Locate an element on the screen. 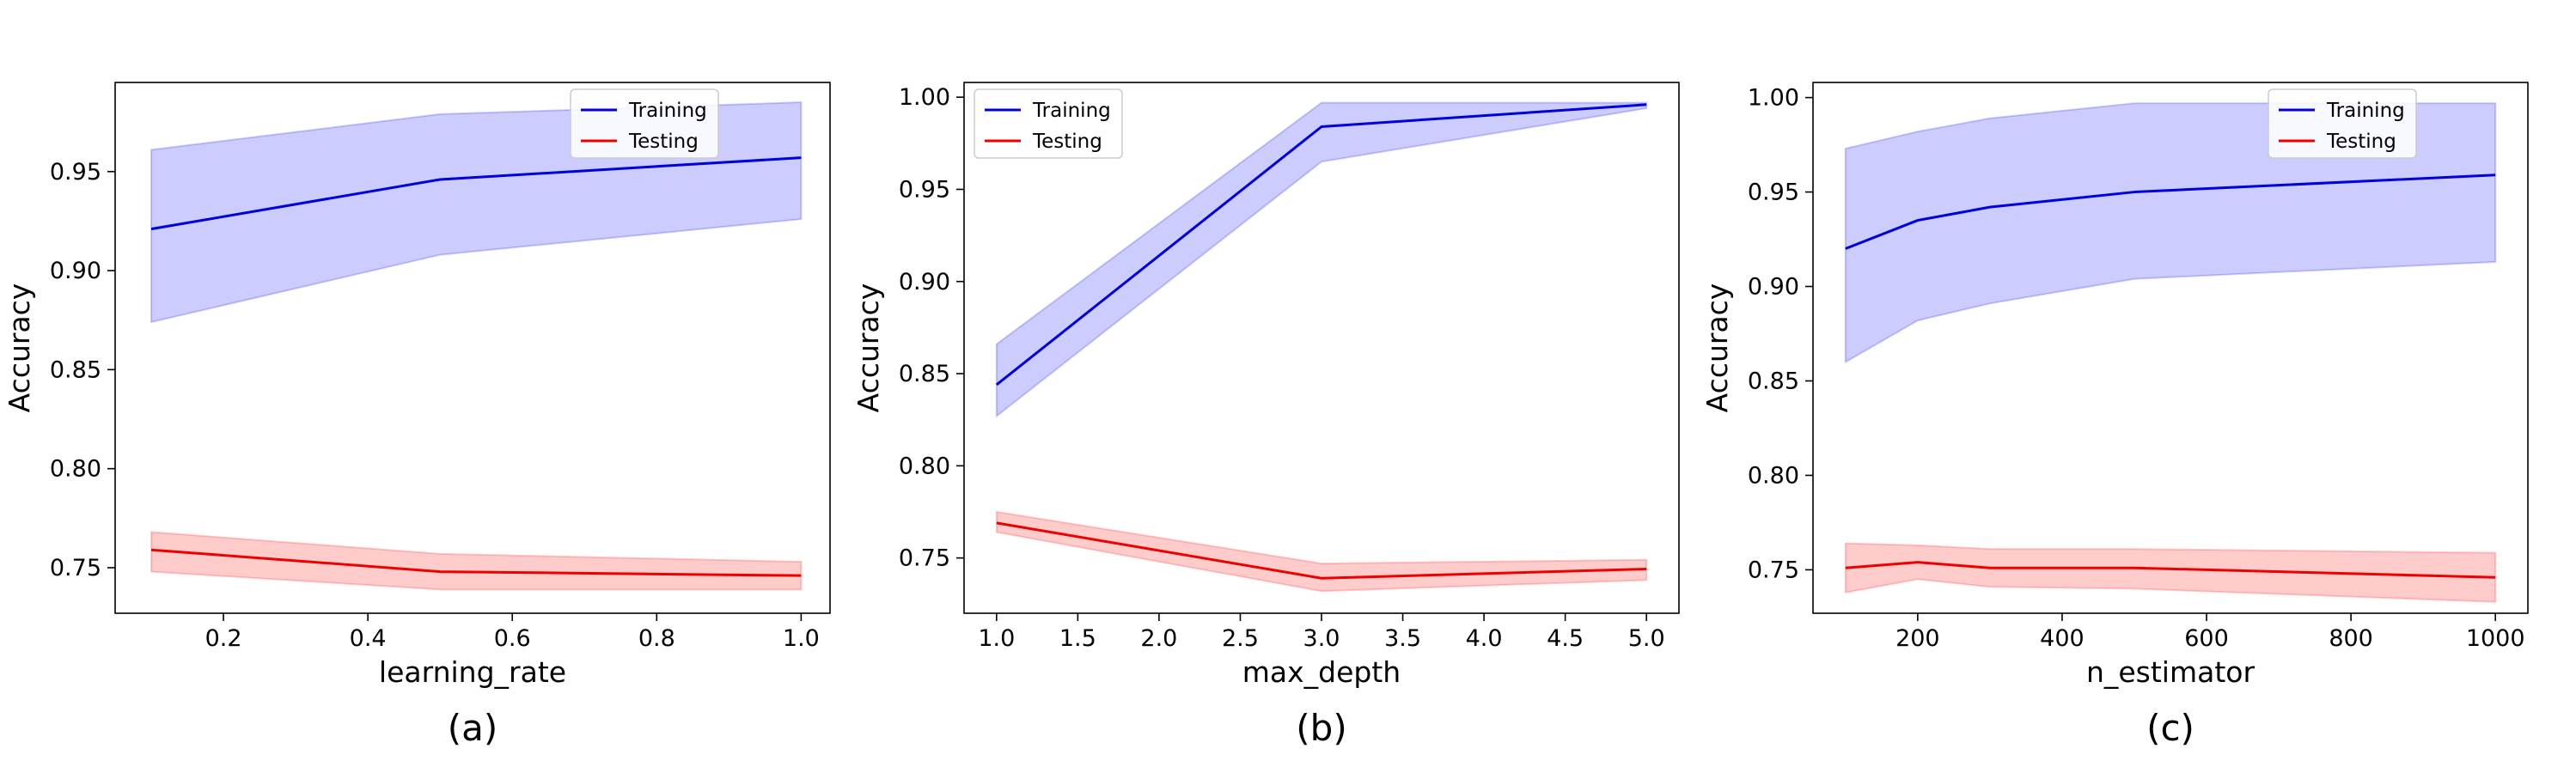 The height and width of the screenshot is (773, 2576). x-tick-label: 0.8 is located at coordinates (656, 638).